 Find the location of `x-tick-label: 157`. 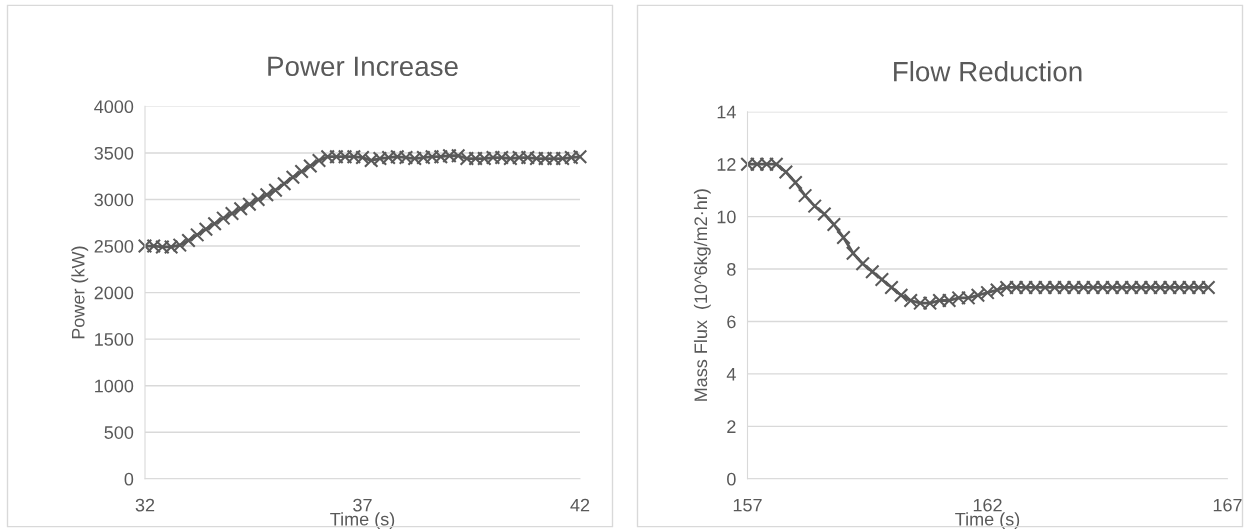

x-tick-label: 157 is located at coordinates (747, 505).